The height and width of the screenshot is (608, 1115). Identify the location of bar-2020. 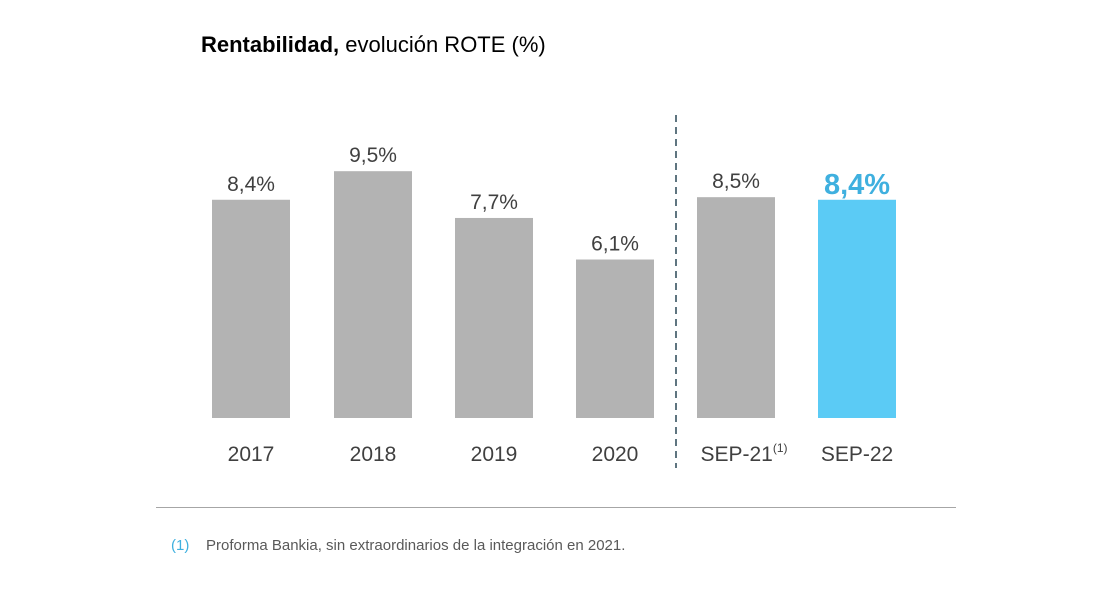
(615, 338).